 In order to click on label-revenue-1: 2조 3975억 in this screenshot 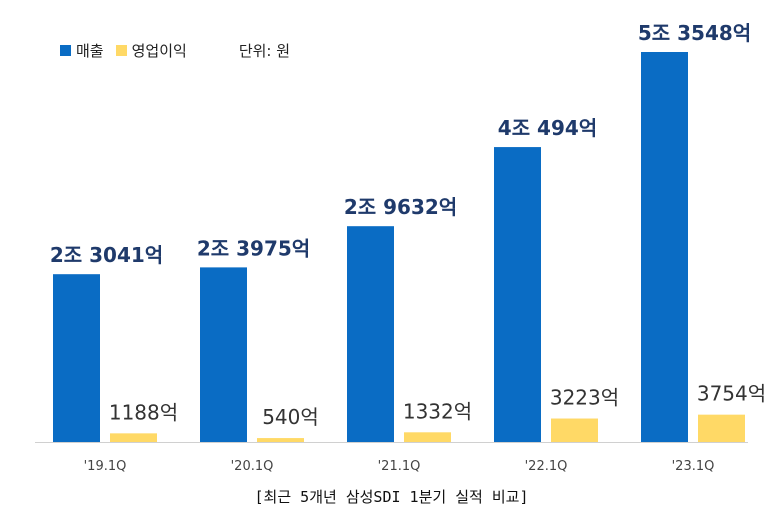, I will do `click(253, 248)`.